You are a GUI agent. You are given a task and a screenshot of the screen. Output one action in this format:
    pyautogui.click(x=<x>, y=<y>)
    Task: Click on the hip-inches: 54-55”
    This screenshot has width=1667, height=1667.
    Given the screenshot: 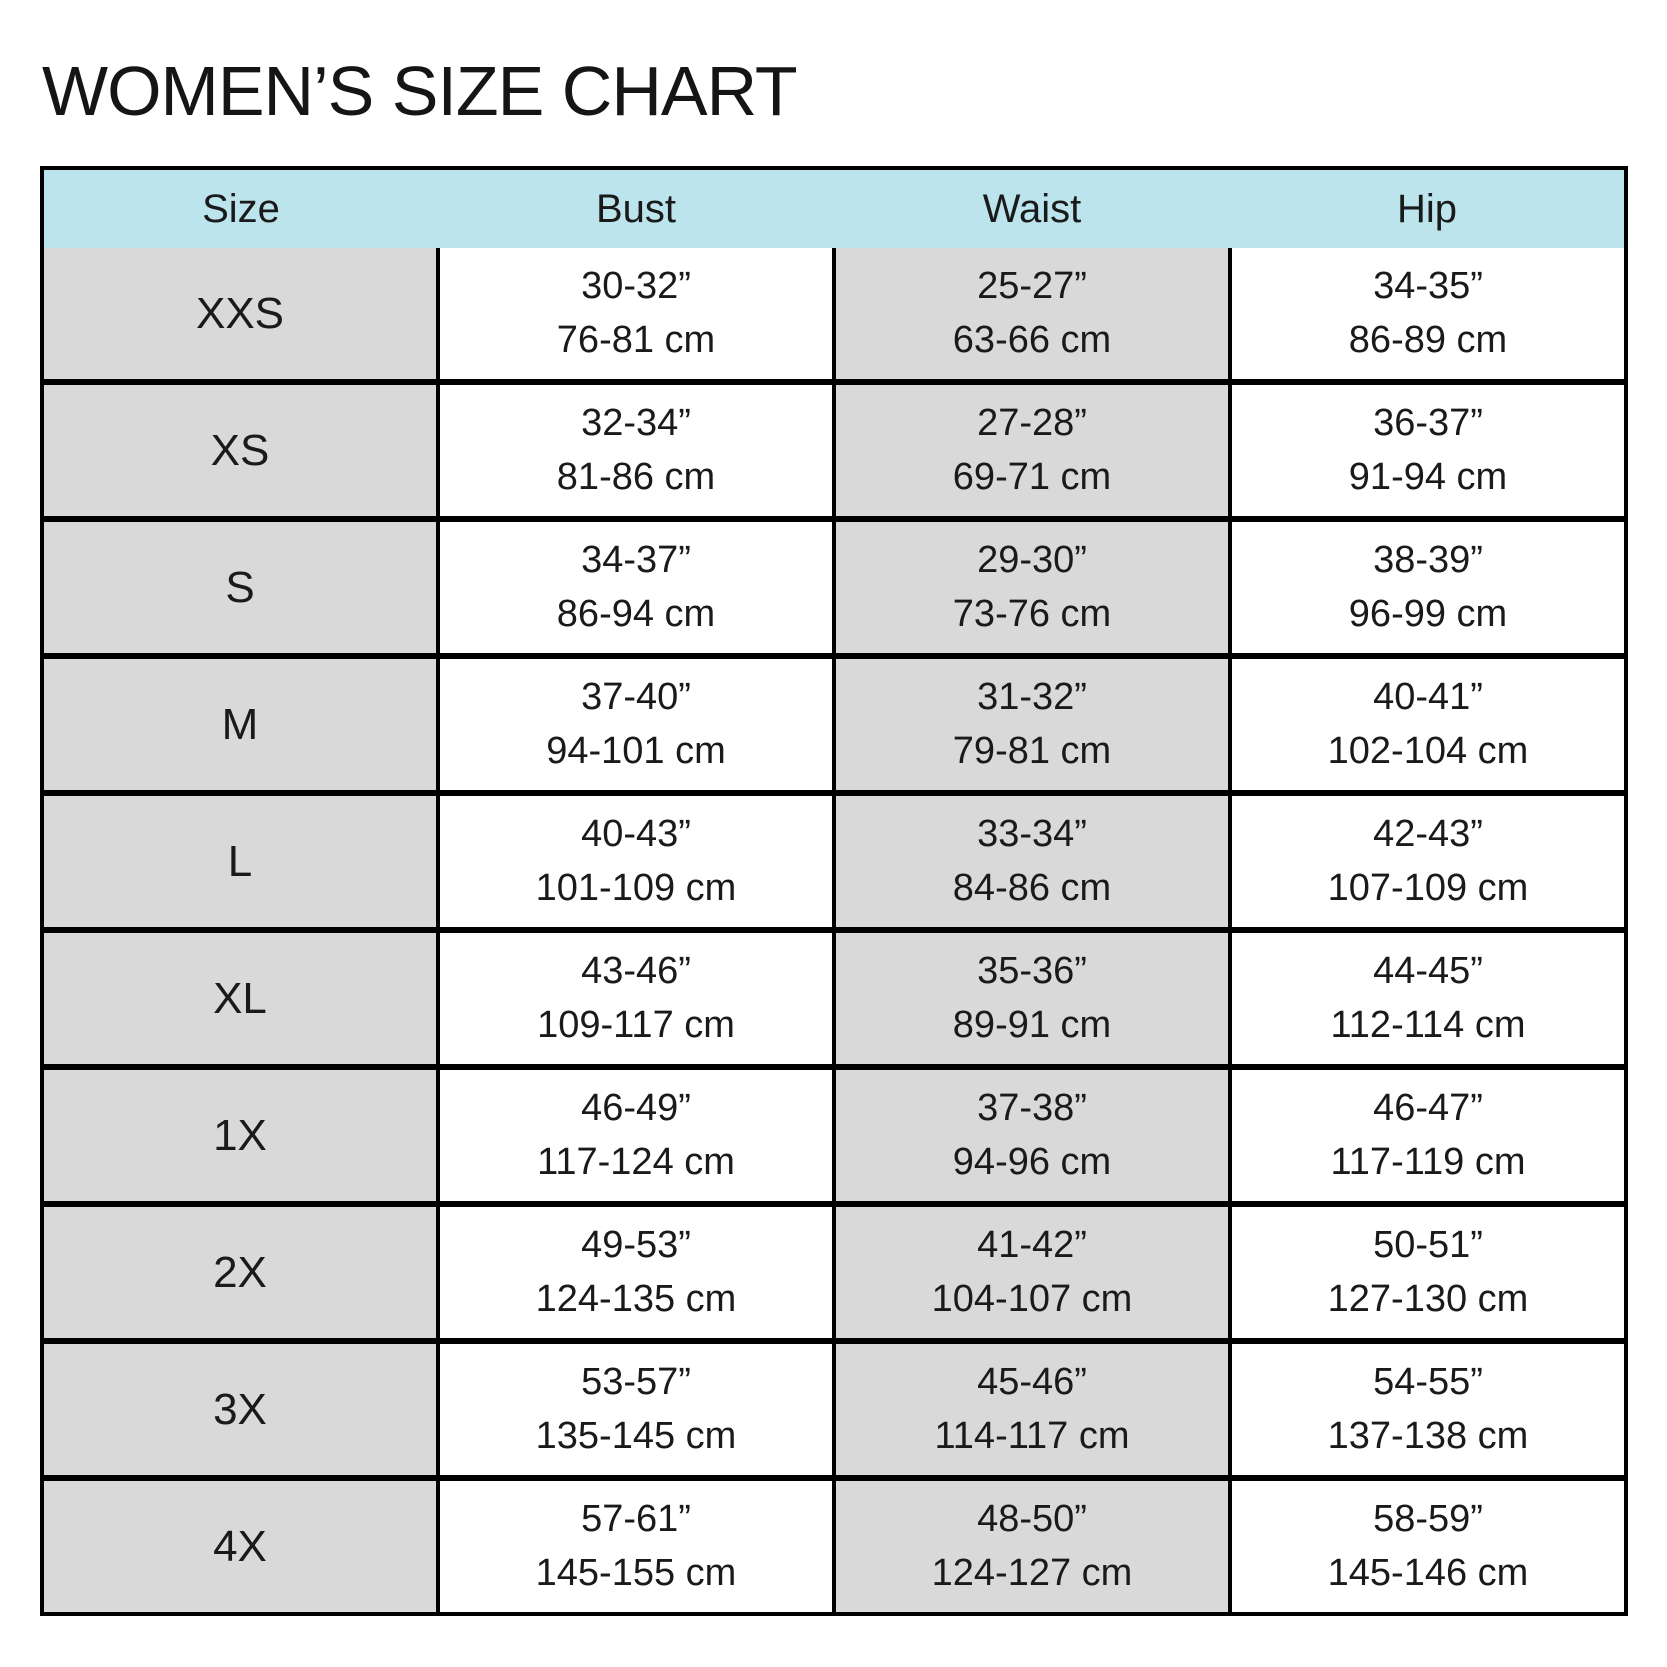 What is the action you would take?
    pyautogui.click(x=1428, y=1381)
    